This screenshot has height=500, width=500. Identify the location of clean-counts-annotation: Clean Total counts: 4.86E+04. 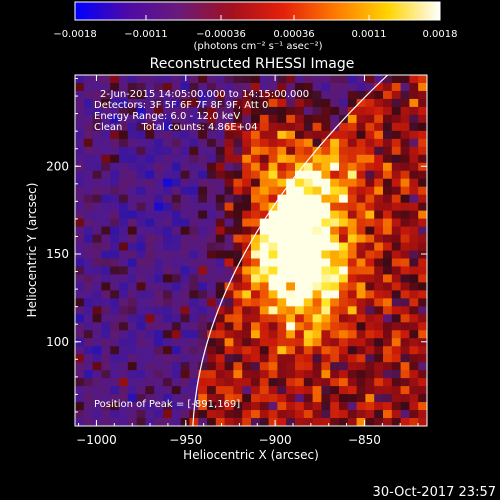
(176, 127).